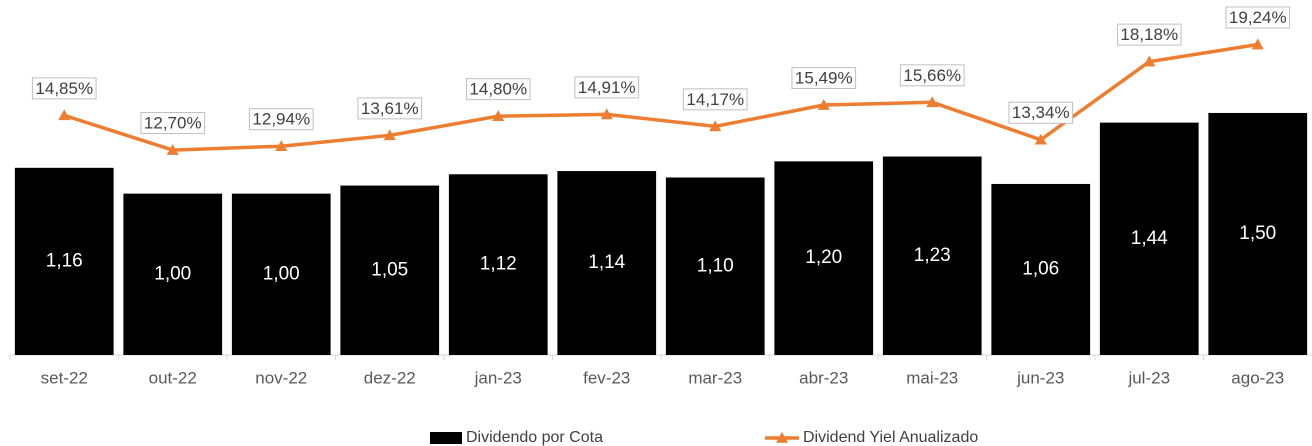 Image resolution: width=1312 pixels, height=446 pixels. I want to click on line-value-label-group: 15,66%, so click(932, 75).